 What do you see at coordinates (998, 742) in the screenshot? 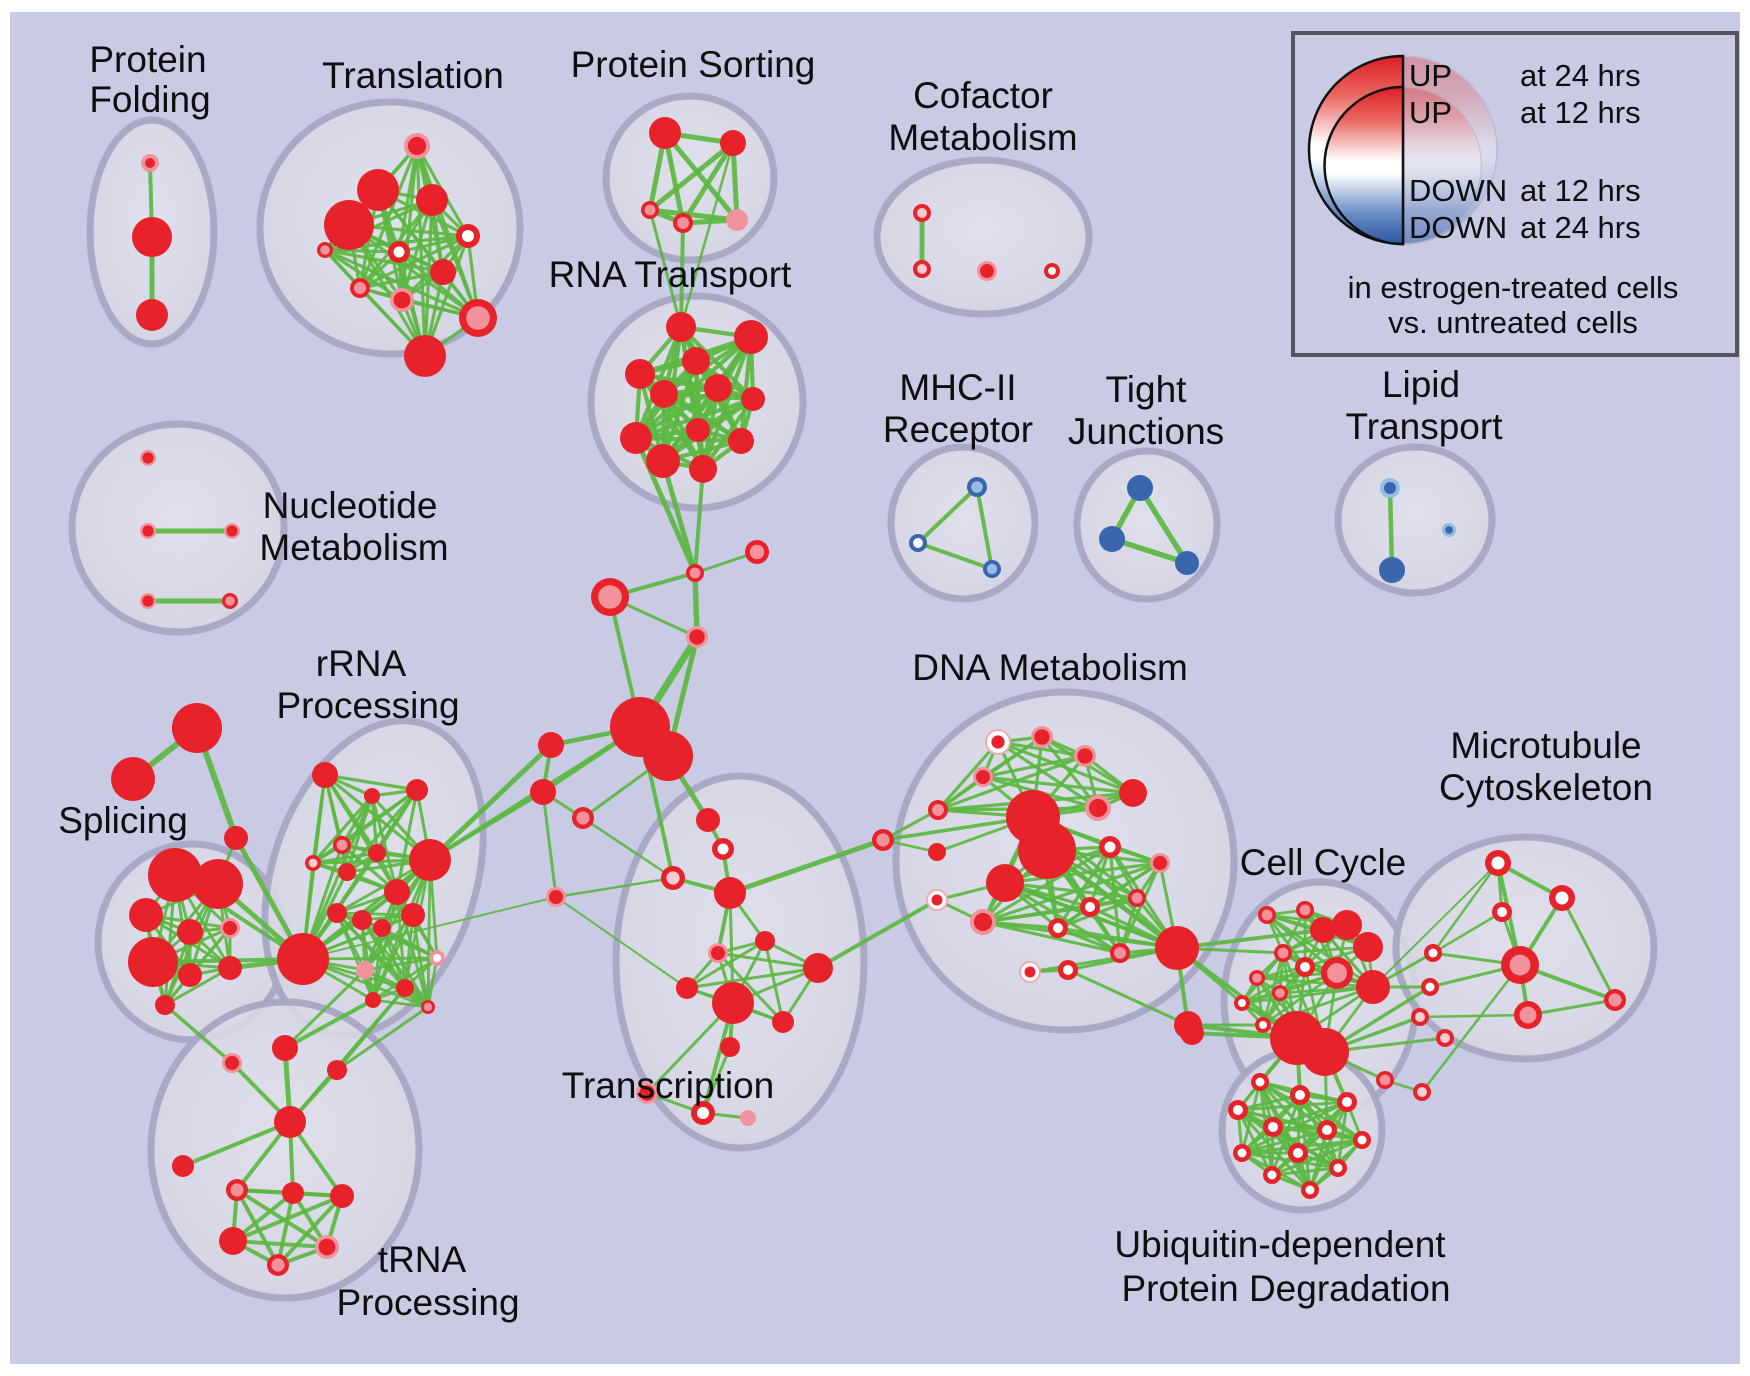
I see `node-d1-core` at bounding box center [998, 742].